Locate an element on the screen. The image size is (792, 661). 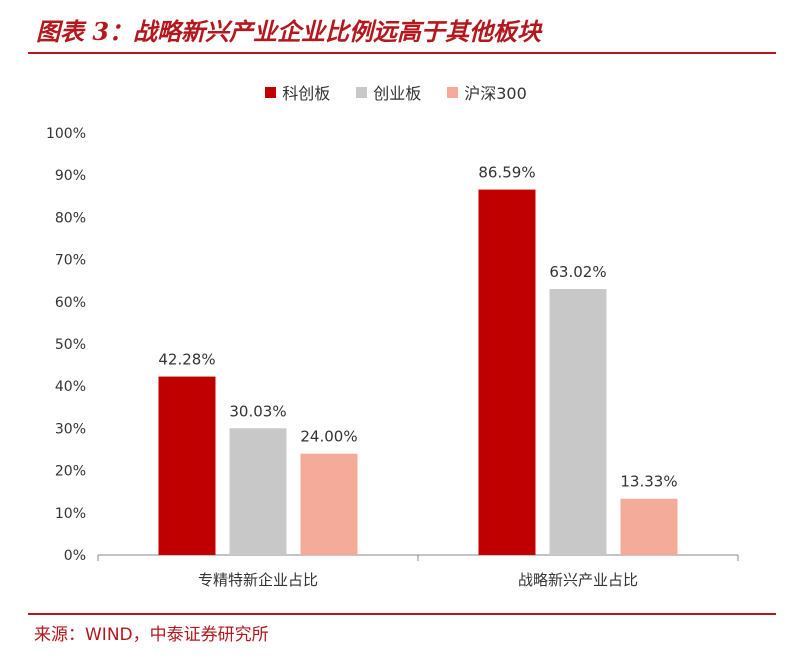
y-tick-label: 40% is located at coordinates (70, 387).